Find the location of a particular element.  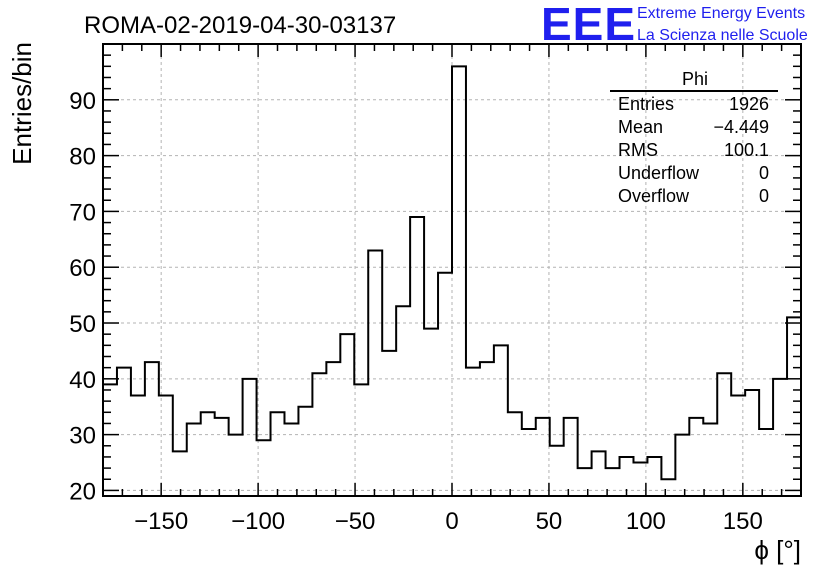

logo-line-1: Extreme Energy Events is located at coordinates (721, 13).